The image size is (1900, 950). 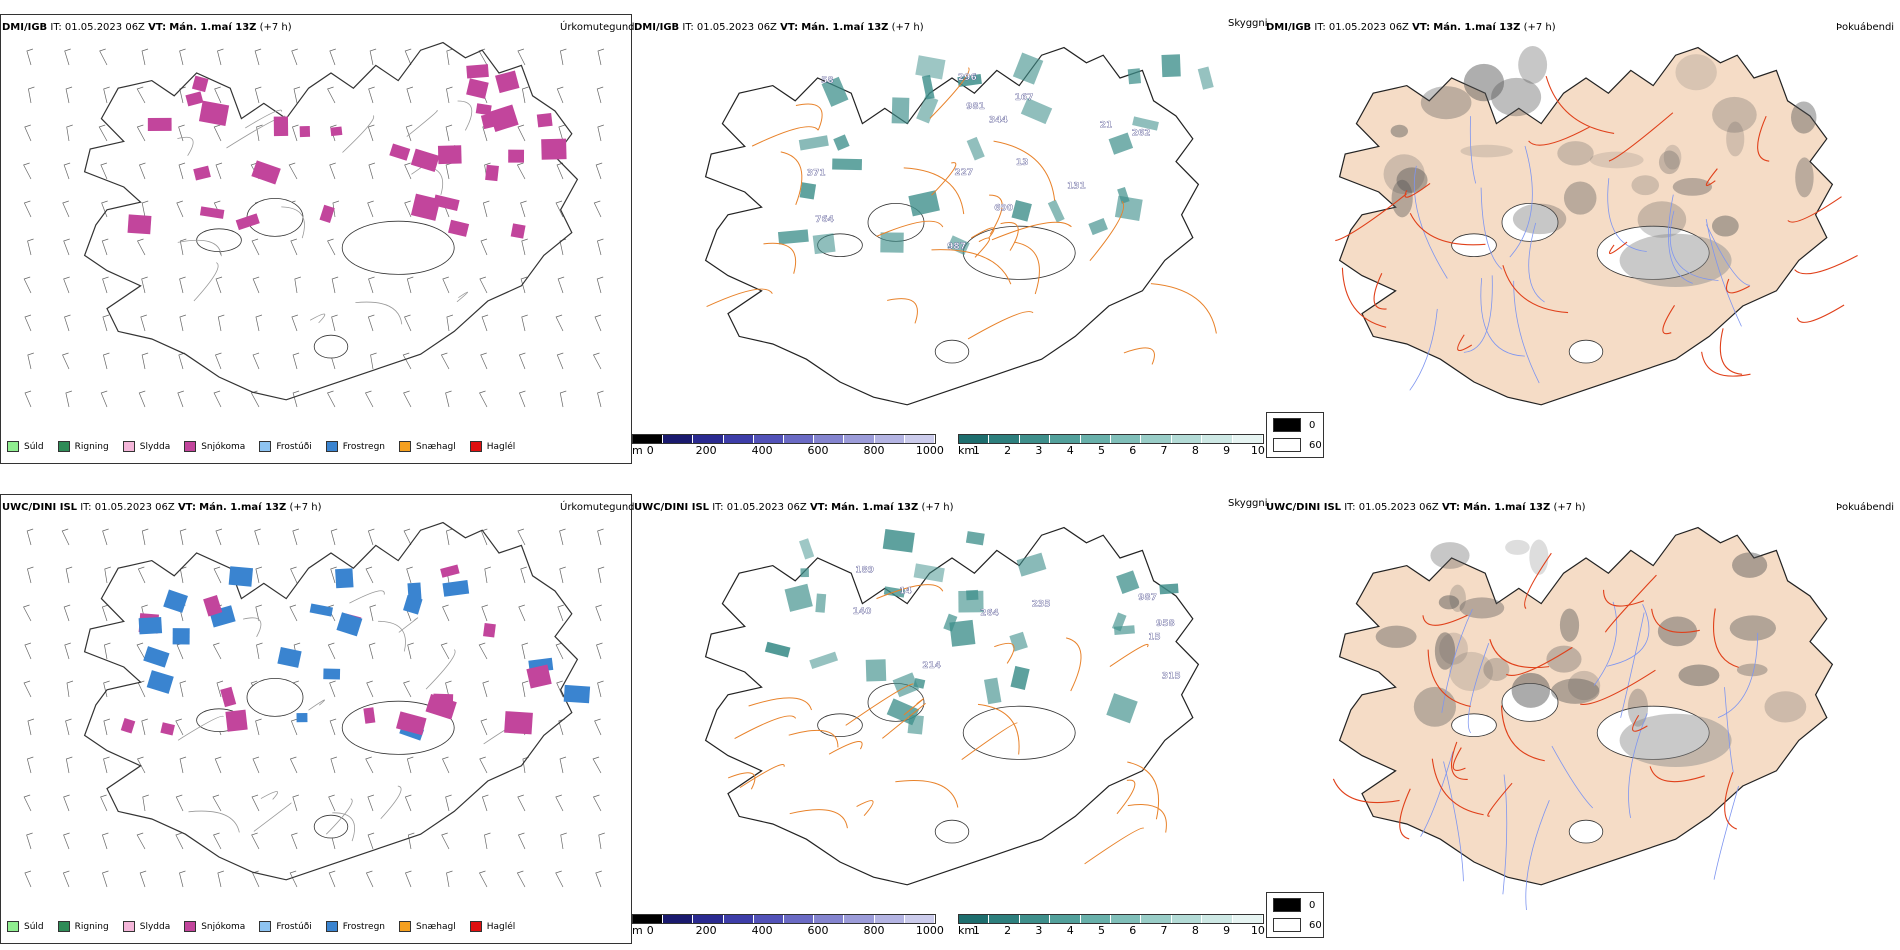 What do you see at coordinates (1164, 450) in the screenshot?
I see `colorbar-tick: 7` at bounding box center [1164, 450].